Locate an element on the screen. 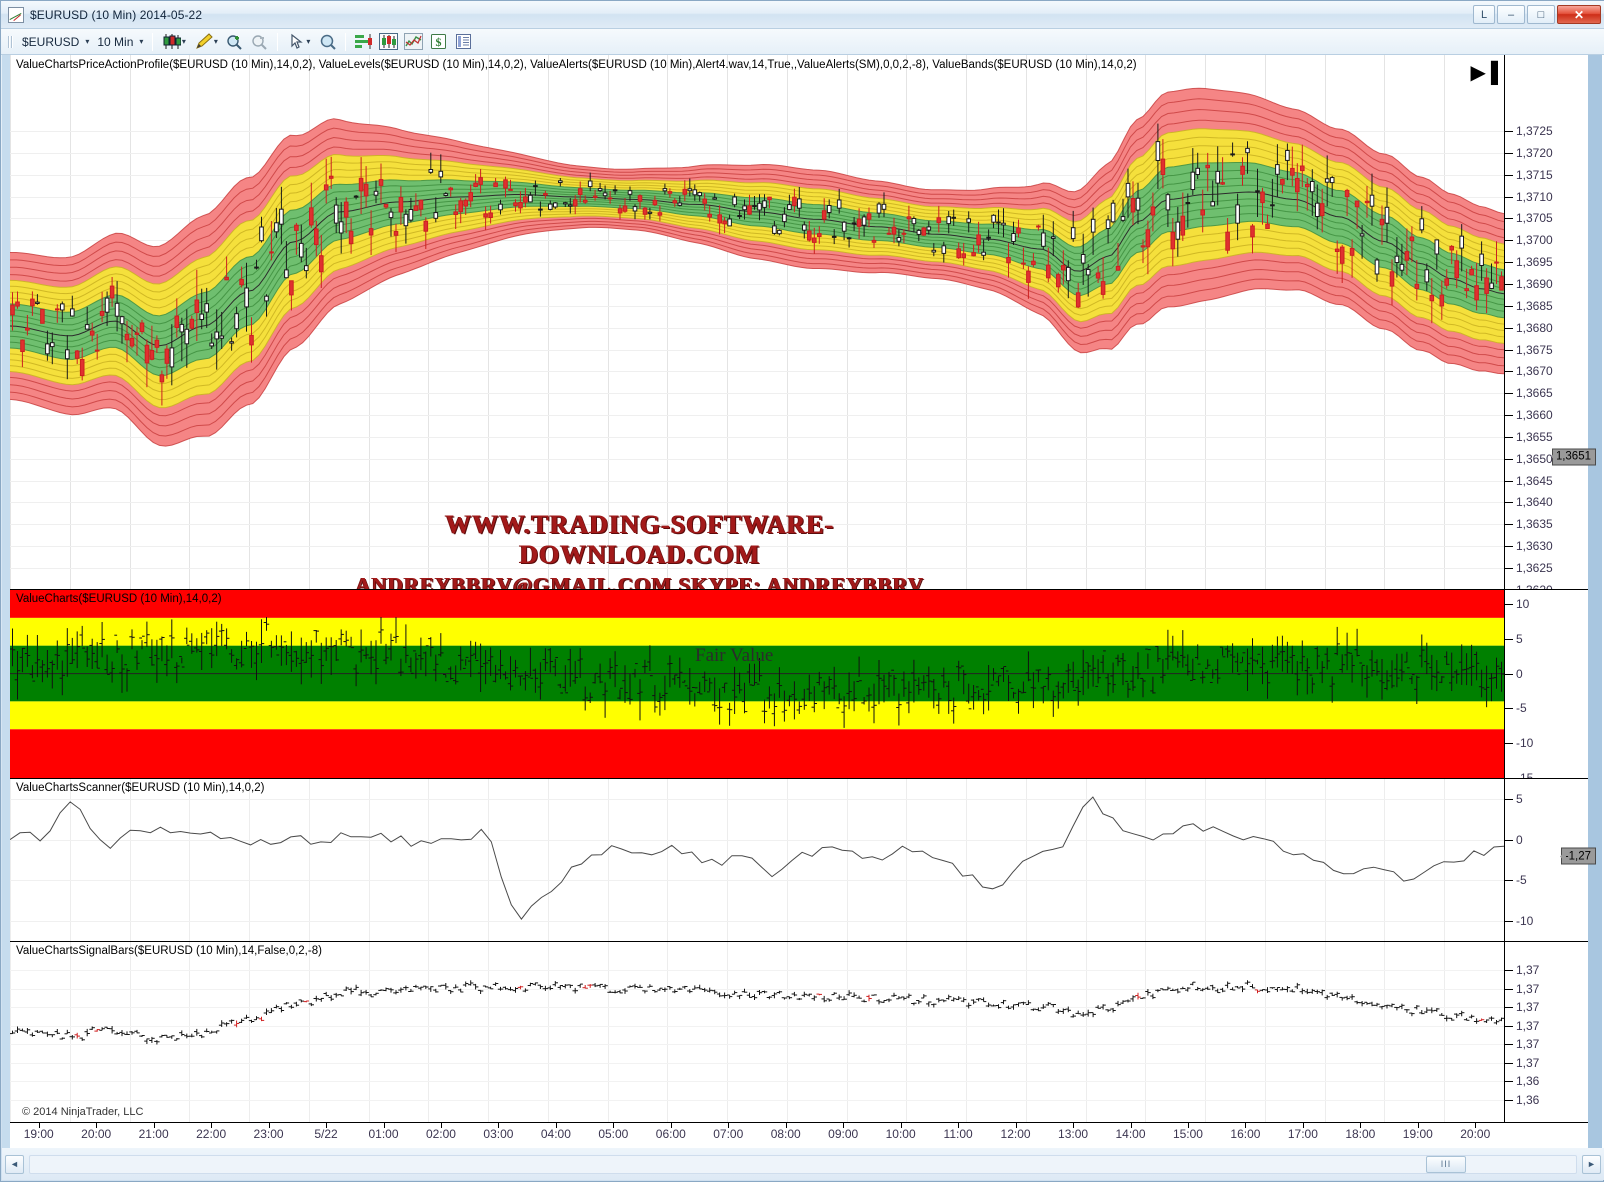 This screenshot has width=1604, height=1182. interval-selector: 10 Min ▾ is located at coordinates (120, 42).